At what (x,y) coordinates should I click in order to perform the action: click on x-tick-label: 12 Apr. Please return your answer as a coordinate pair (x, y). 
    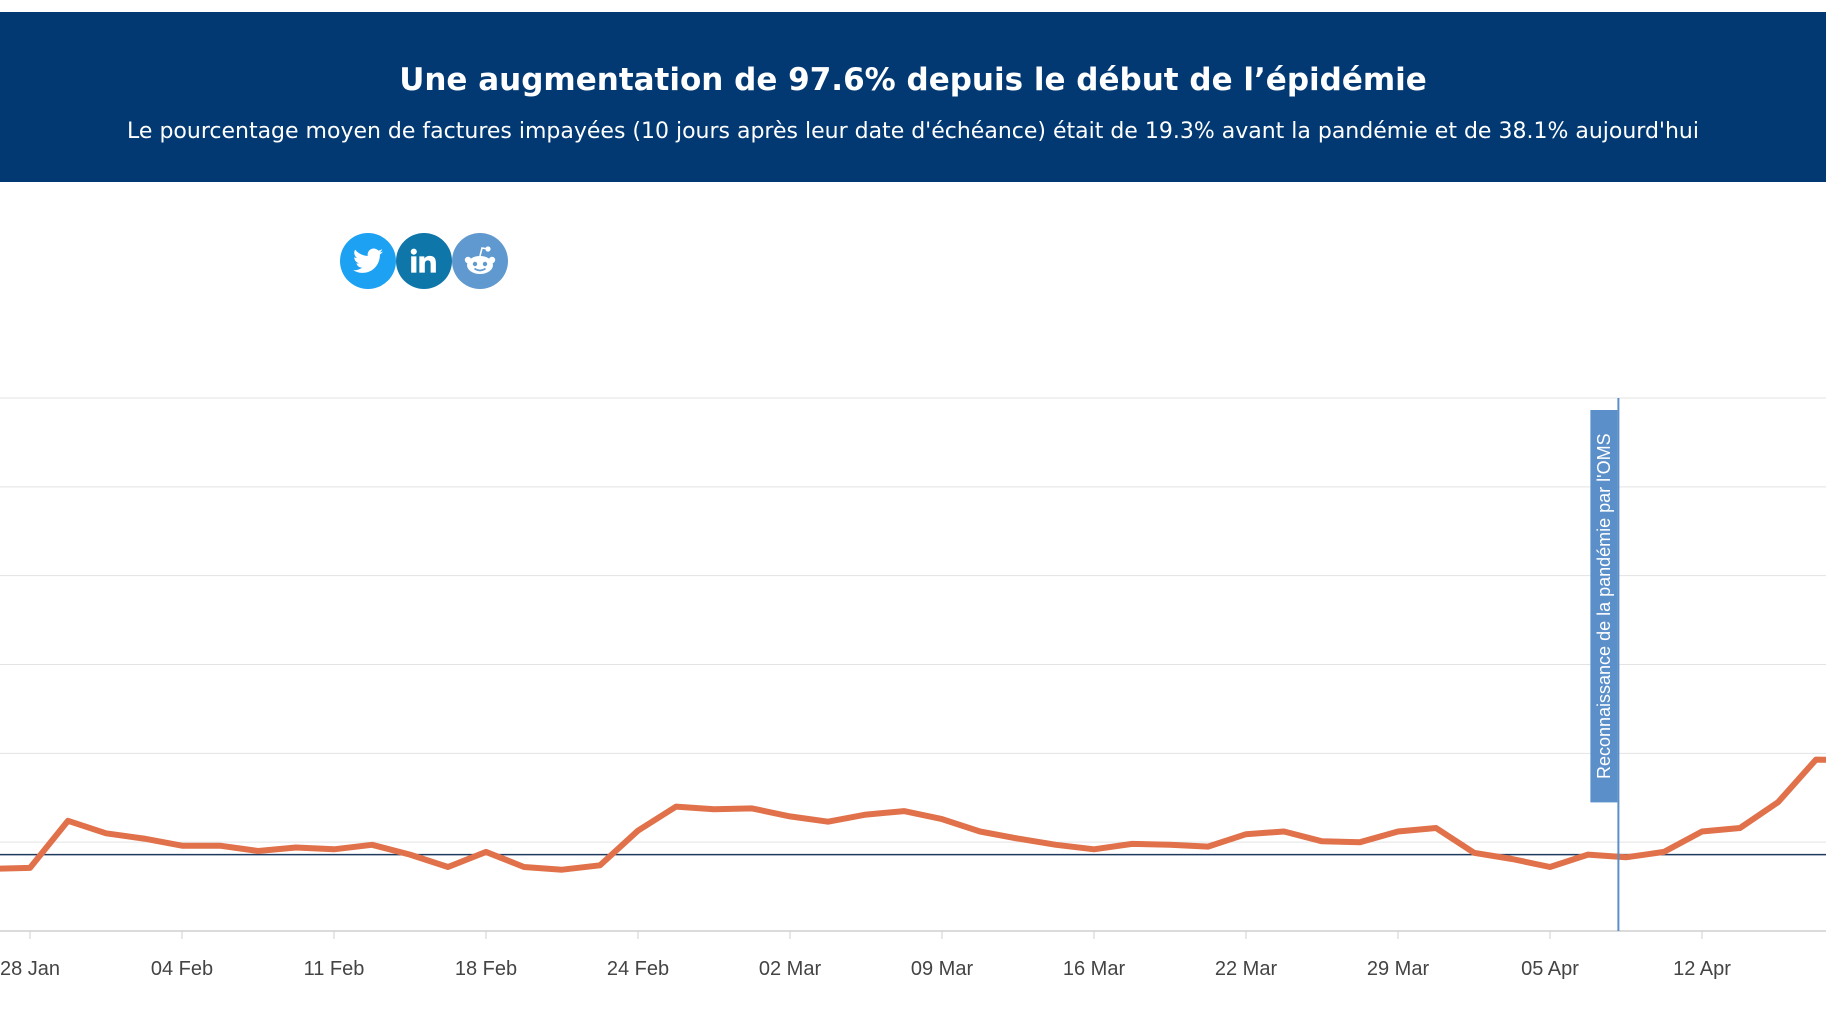
    Looking at the image, I should click on (1702, 969).